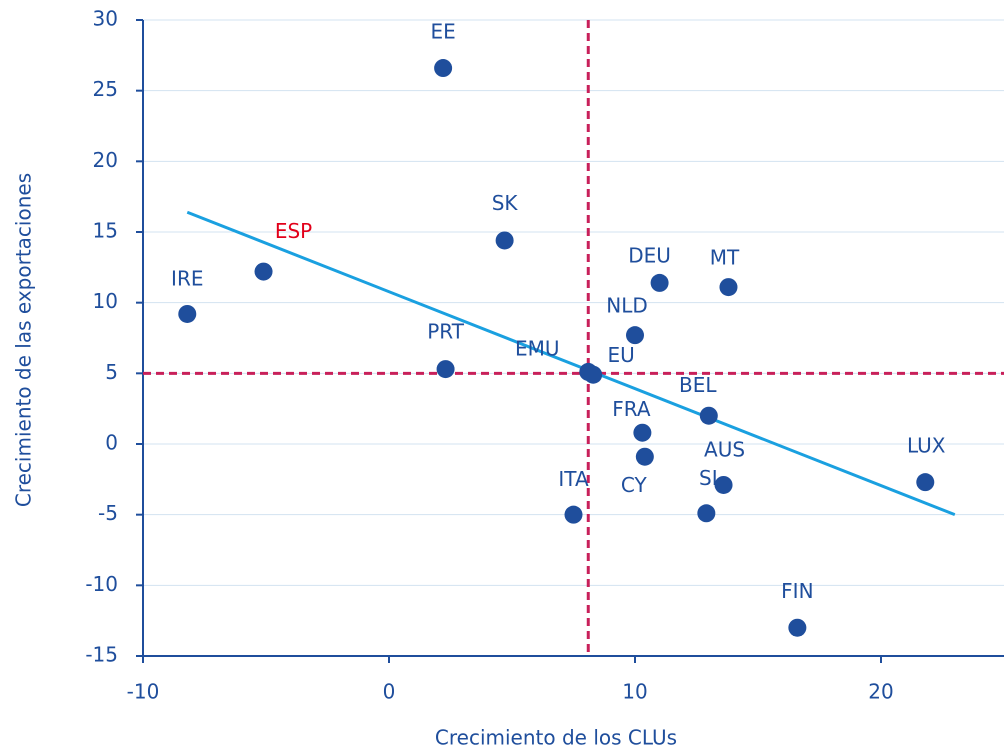 This screenshot has width=1005, height=754. Describe the element at coordinates (725, 258) in the screenshot. I see `point-label: MT` at that location.